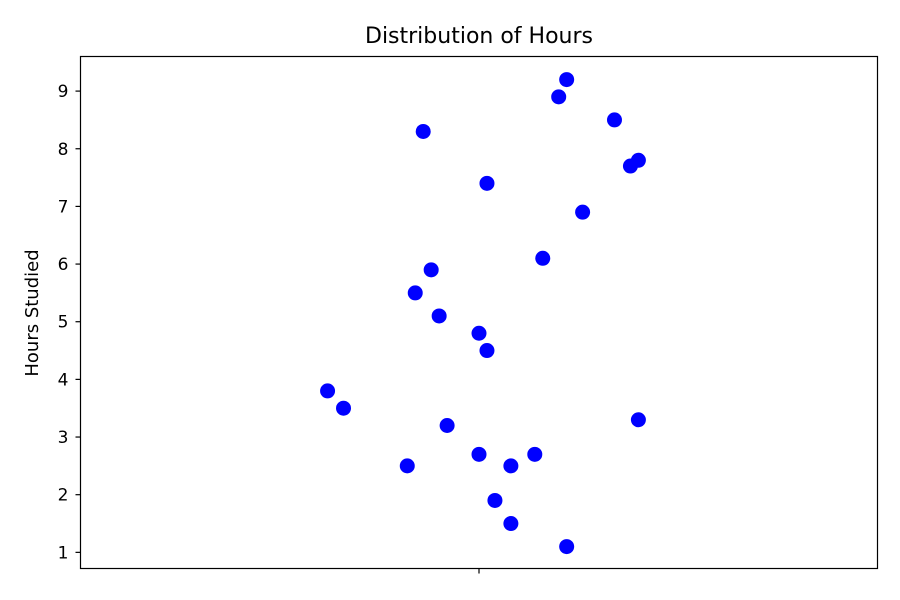 The height and width of the screenshot is (600, 900). What do you see at coordinates (63, 380) in the screenshot?
I see `y-tick-label: 4` at bounding box center [63, 380].